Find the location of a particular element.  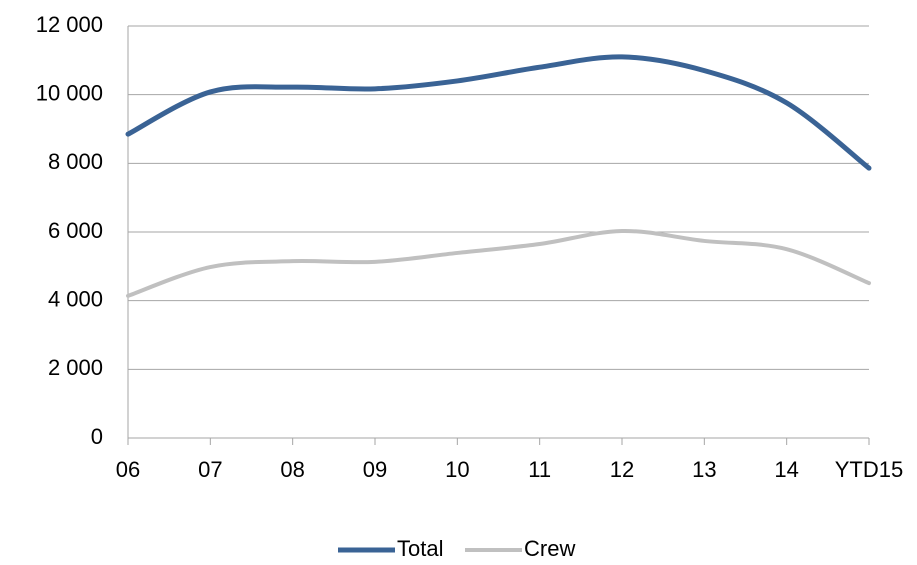

x-tick-label: 08 is located at coordinates (292, 469).